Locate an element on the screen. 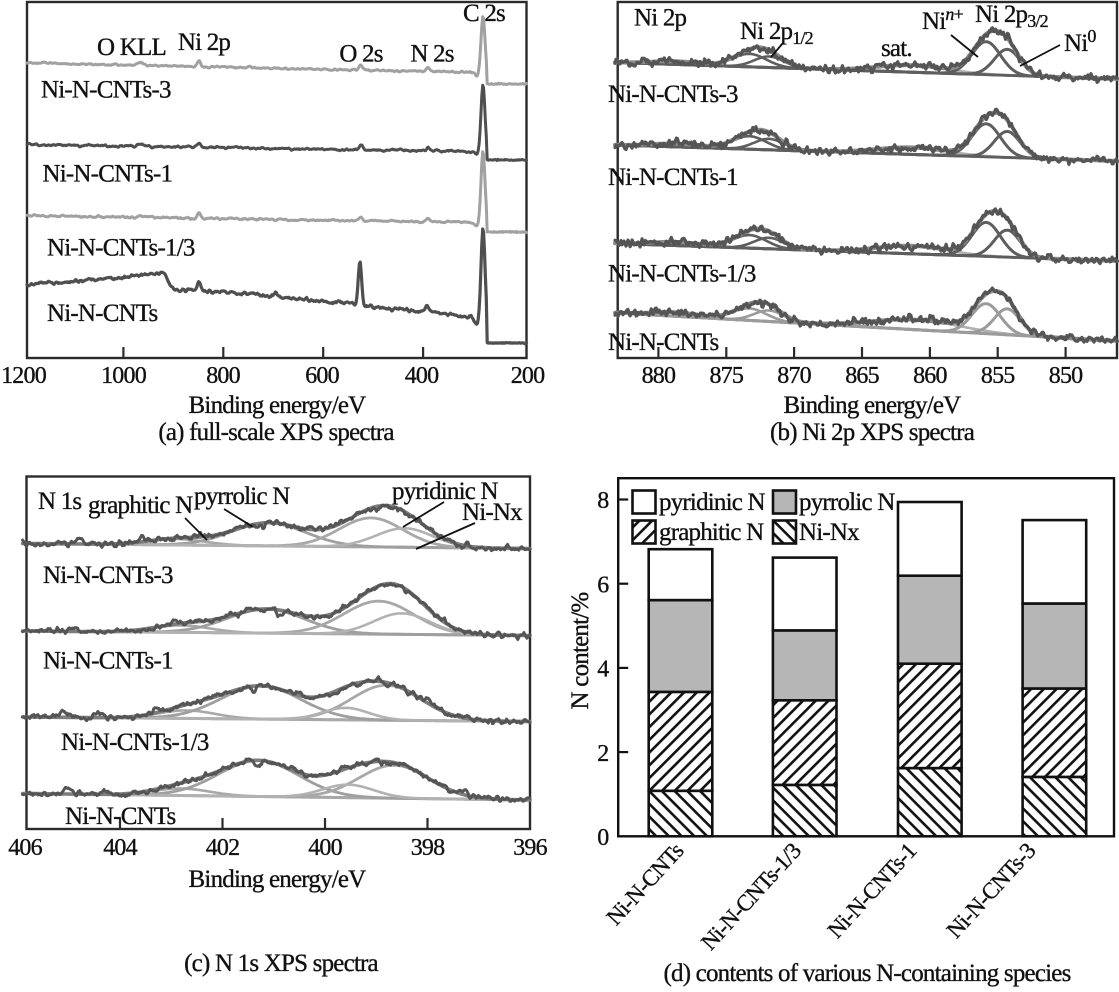 This screenshot has height=992, width=1119. svg-text: N 1s is located at coordinates (59, 501).